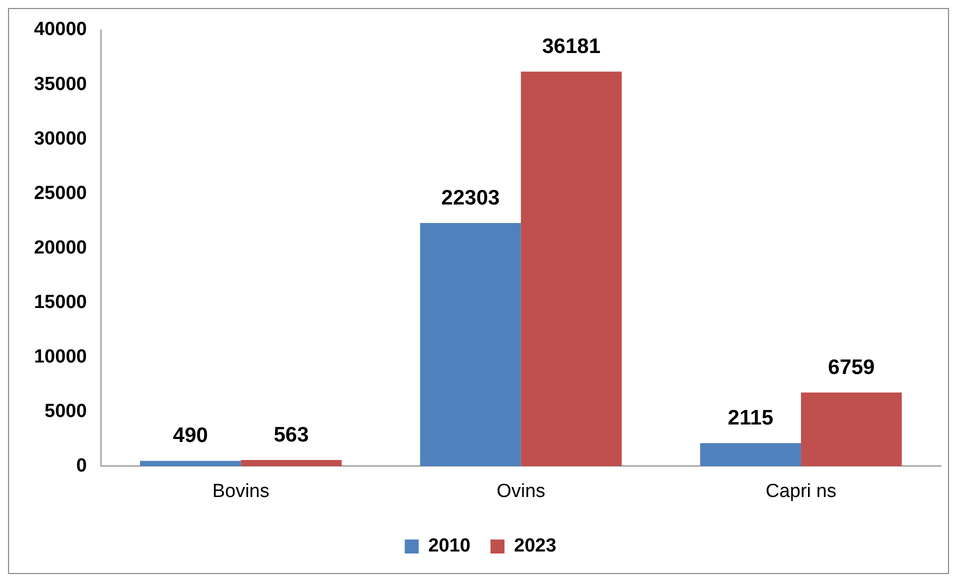 This screenshot has height=580, width=959. I want to click on legend-label: 2010, so click(449, 546).